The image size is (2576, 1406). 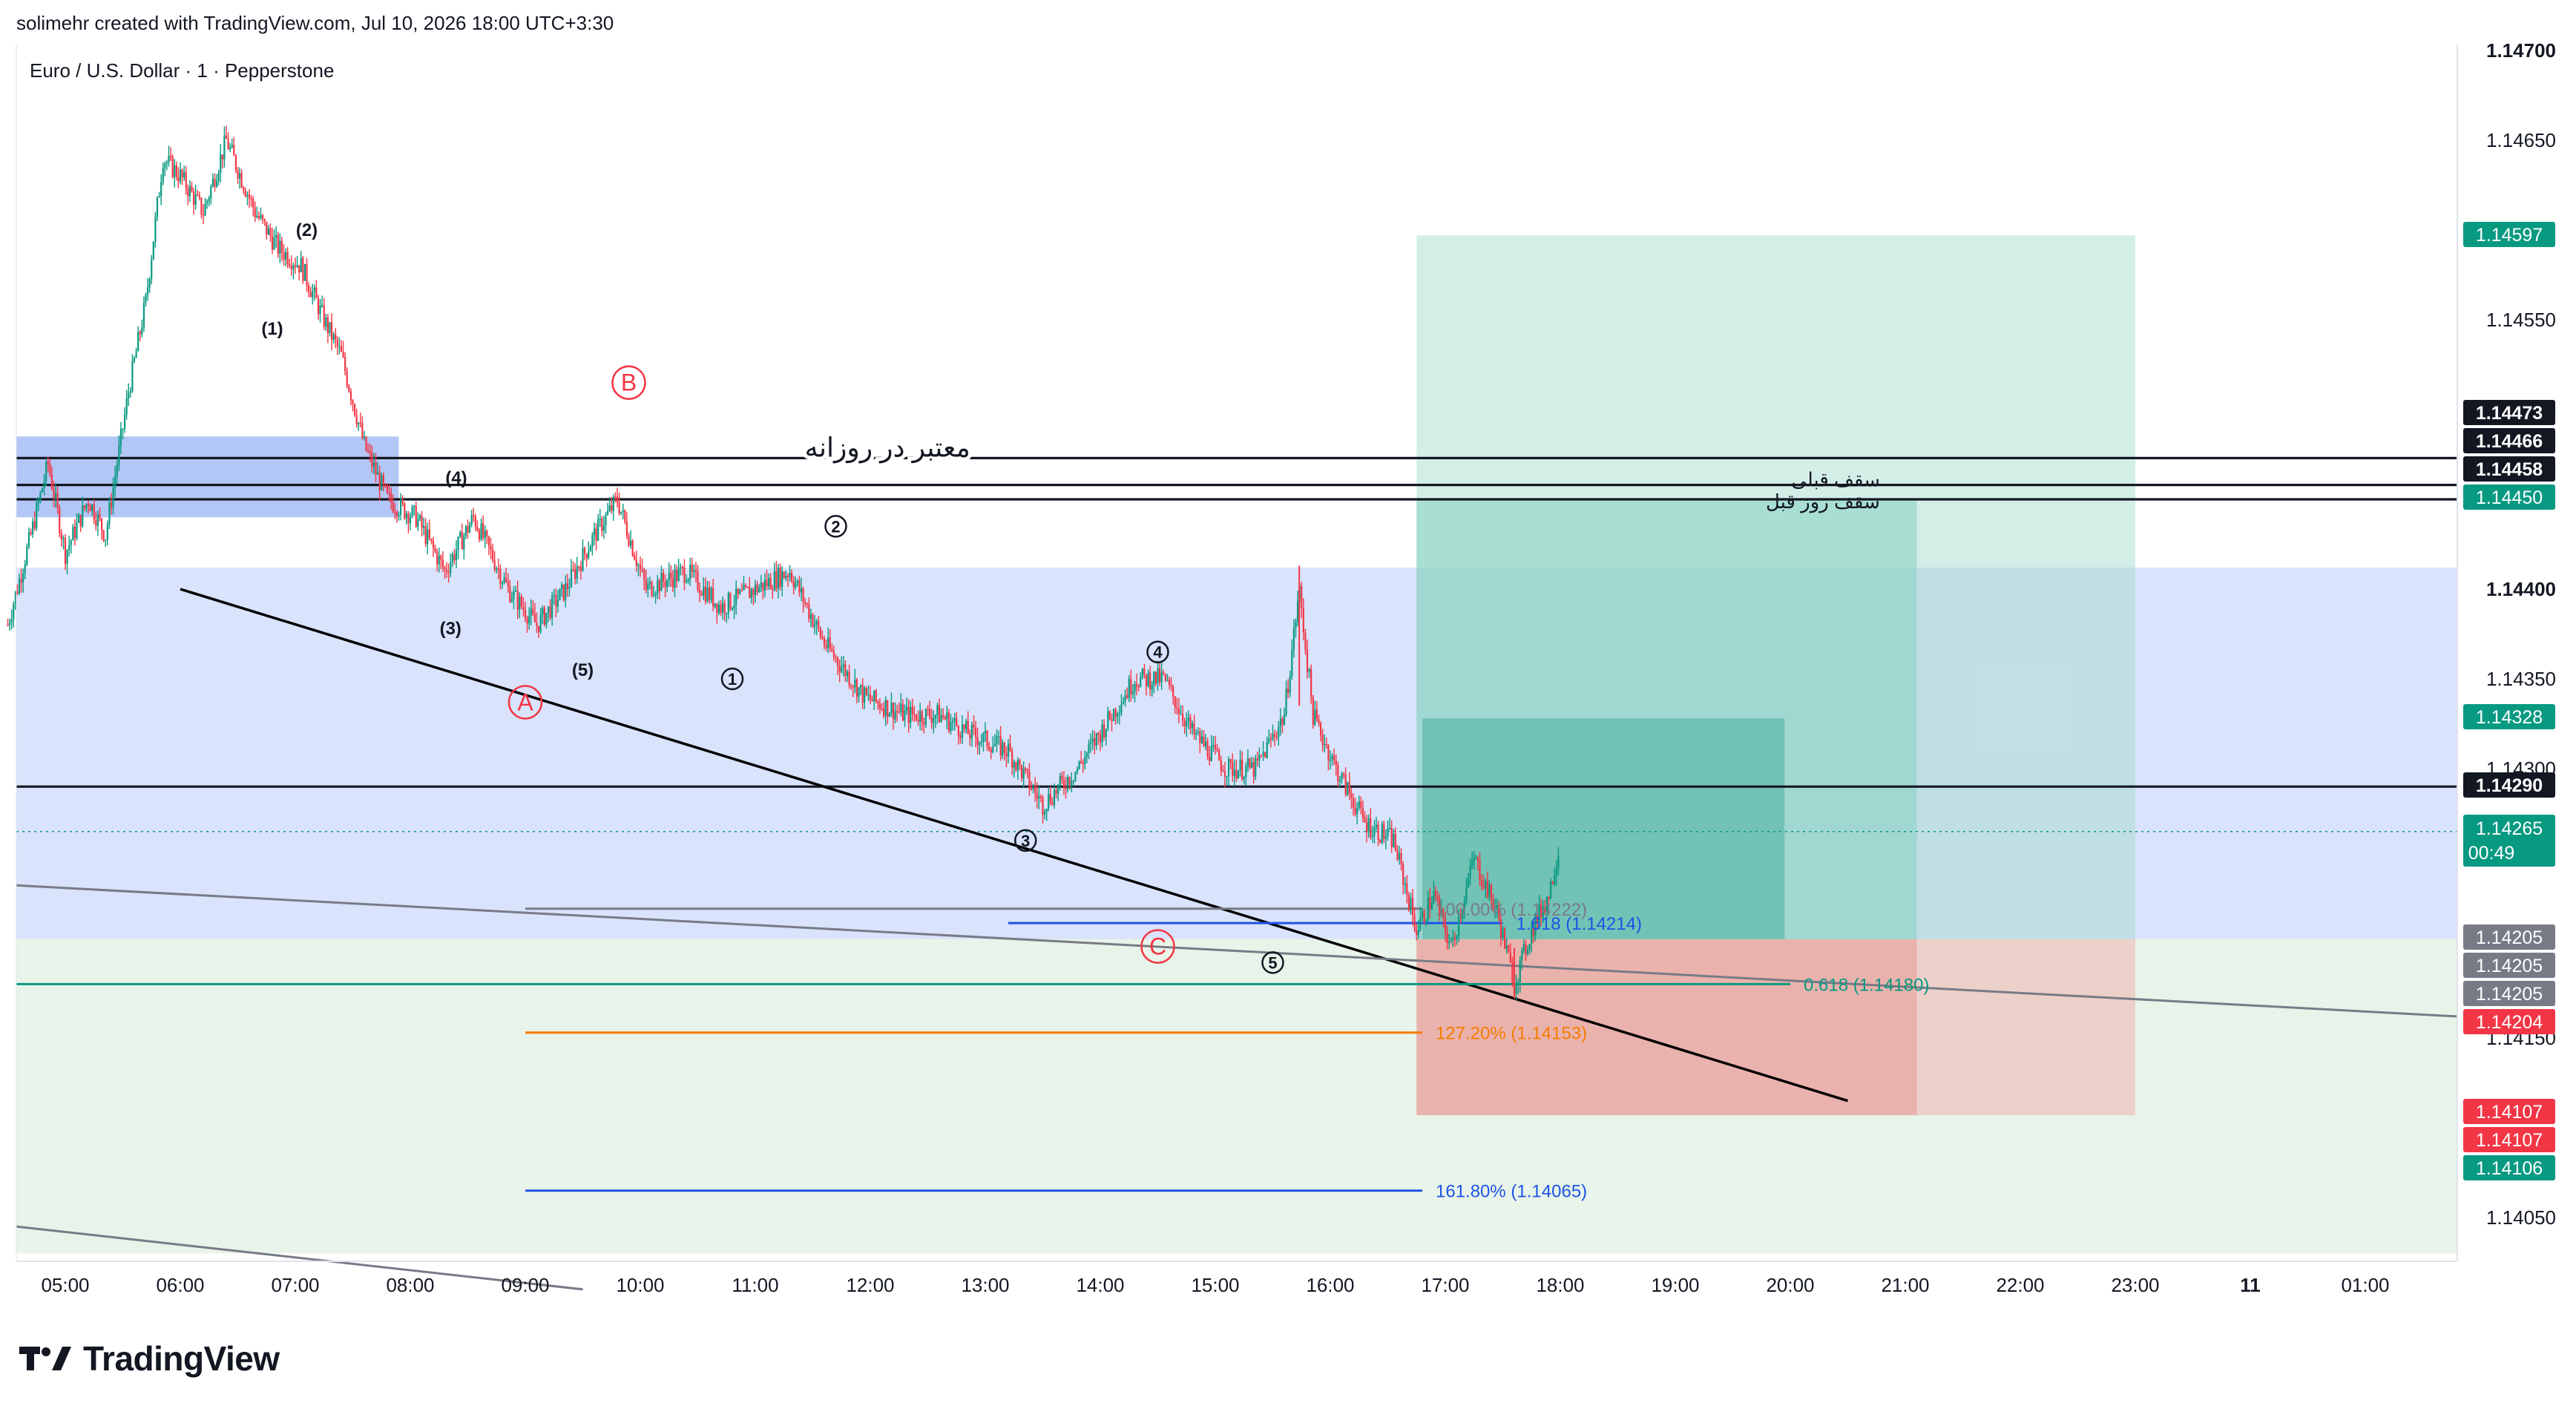 I want to click on axis-price-tag-text: 1.14290, so click(x=2509, y=785).